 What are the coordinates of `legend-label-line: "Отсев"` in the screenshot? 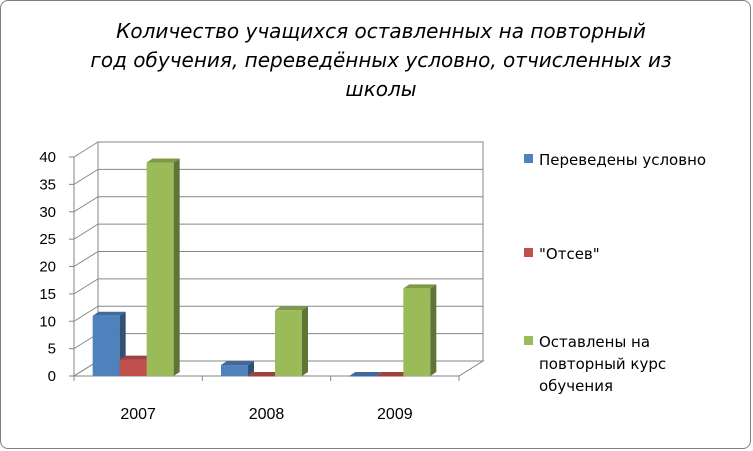 It's located at (569, 254).